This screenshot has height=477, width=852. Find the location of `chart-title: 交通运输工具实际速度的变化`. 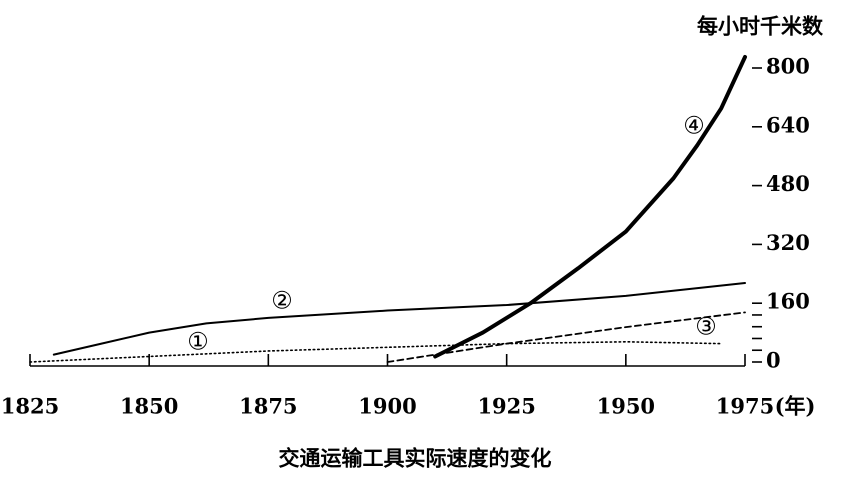

chart-title: 交通运输工具实际速度的变化 is located at coordinates (415, 458).